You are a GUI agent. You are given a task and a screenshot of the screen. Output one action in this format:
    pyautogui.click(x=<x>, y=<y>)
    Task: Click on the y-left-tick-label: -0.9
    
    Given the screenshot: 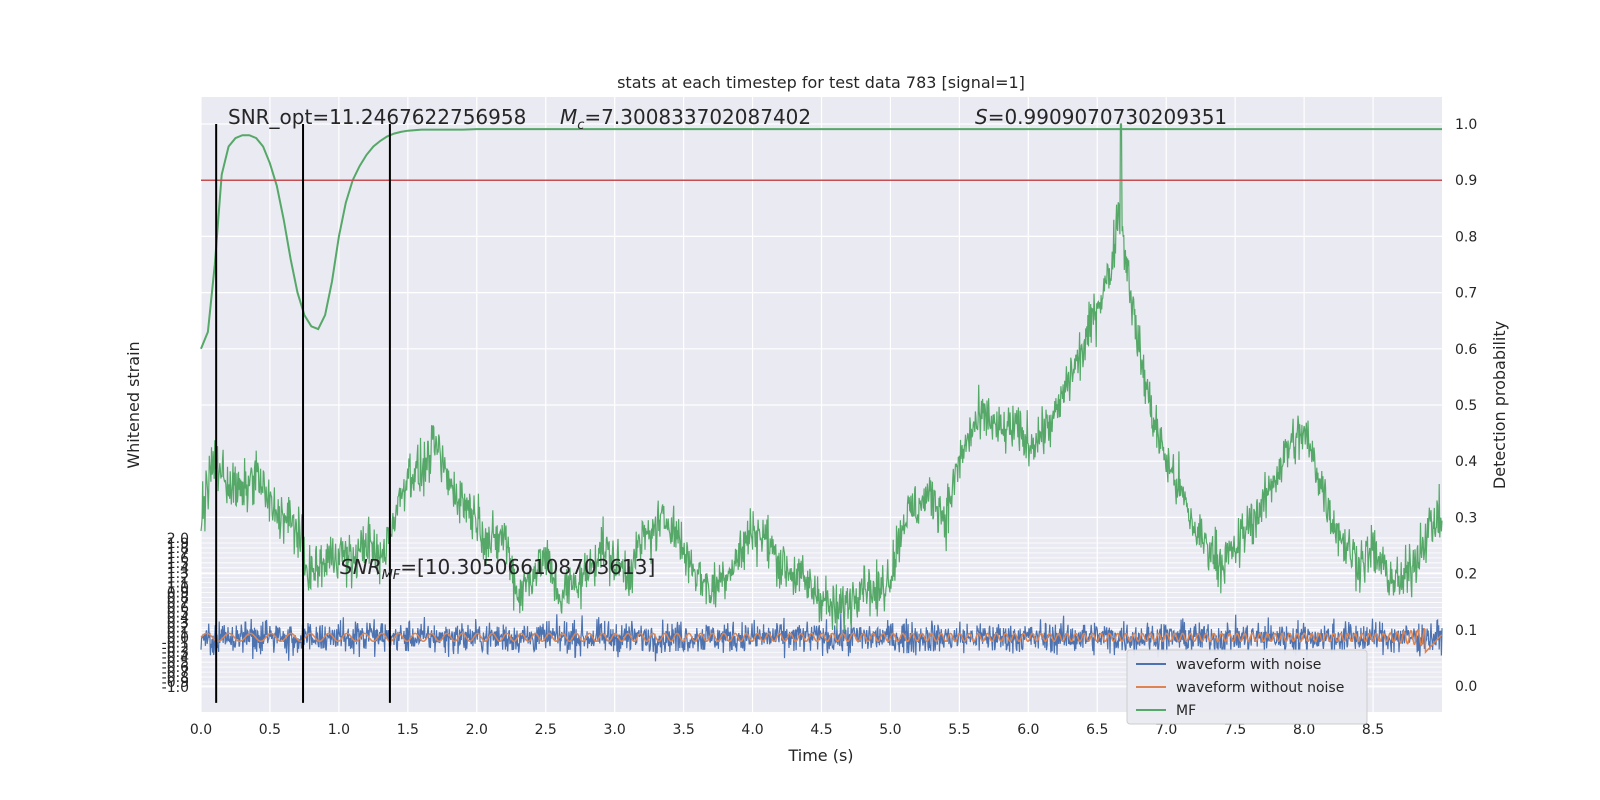 What is the action you would take?
    pyautogui.click(x=175, y=683)
    